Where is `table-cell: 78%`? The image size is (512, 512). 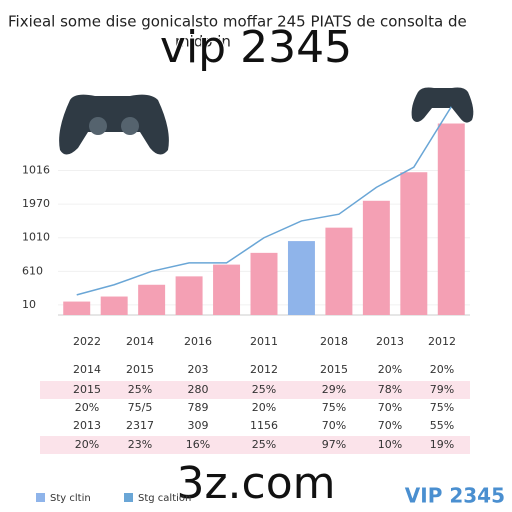
table-cell: 78% is located at coordinates (390, 389).